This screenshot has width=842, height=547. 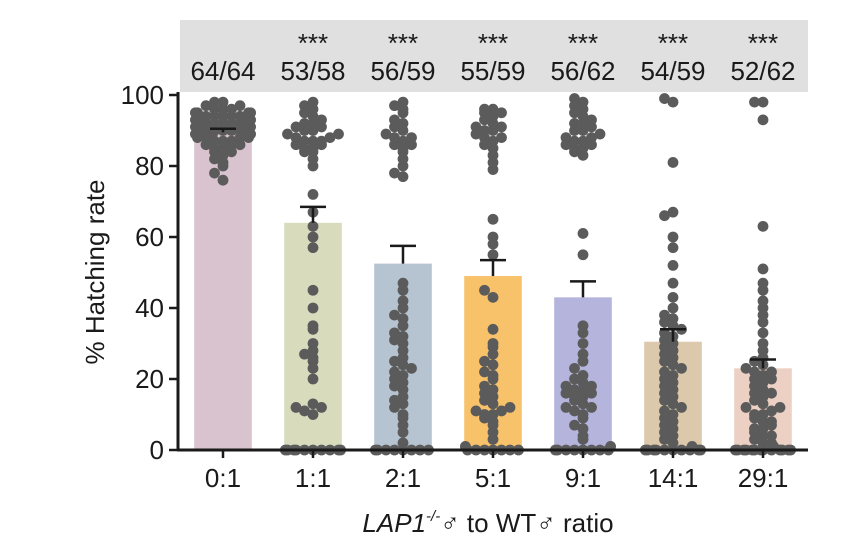 What do you see at coordinates (149, 237) in the screenshot?
I see `y-tick-label: 60` at bounding box center [149, 237].